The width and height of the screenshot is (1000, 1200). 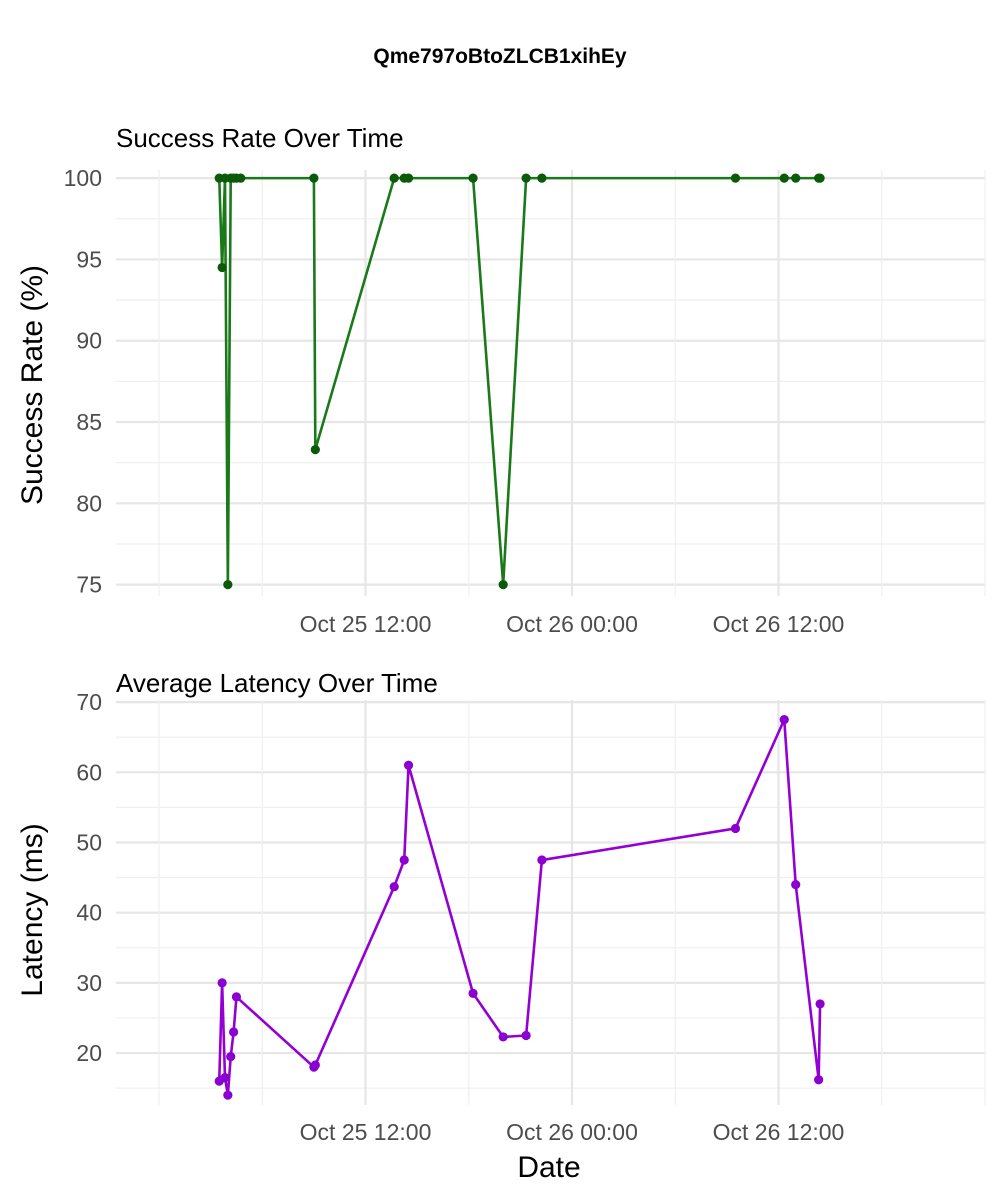 I want to click on y-tick-label: 80, so click(x=89, y=503).